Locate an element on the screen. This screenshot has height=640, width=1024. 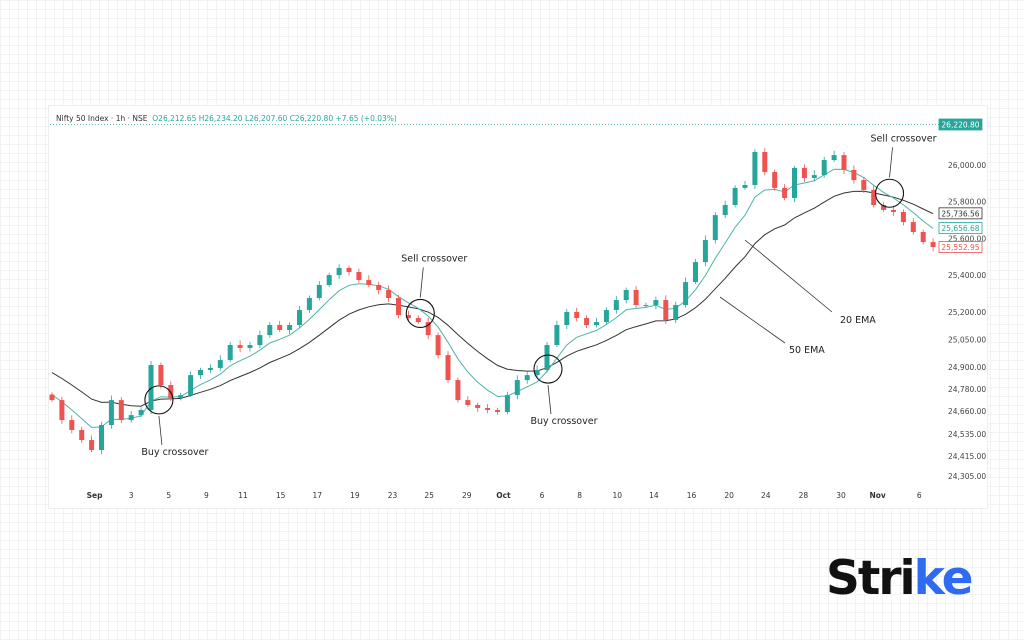
x-tick-label: 6 is located at coordinates (542, 495).